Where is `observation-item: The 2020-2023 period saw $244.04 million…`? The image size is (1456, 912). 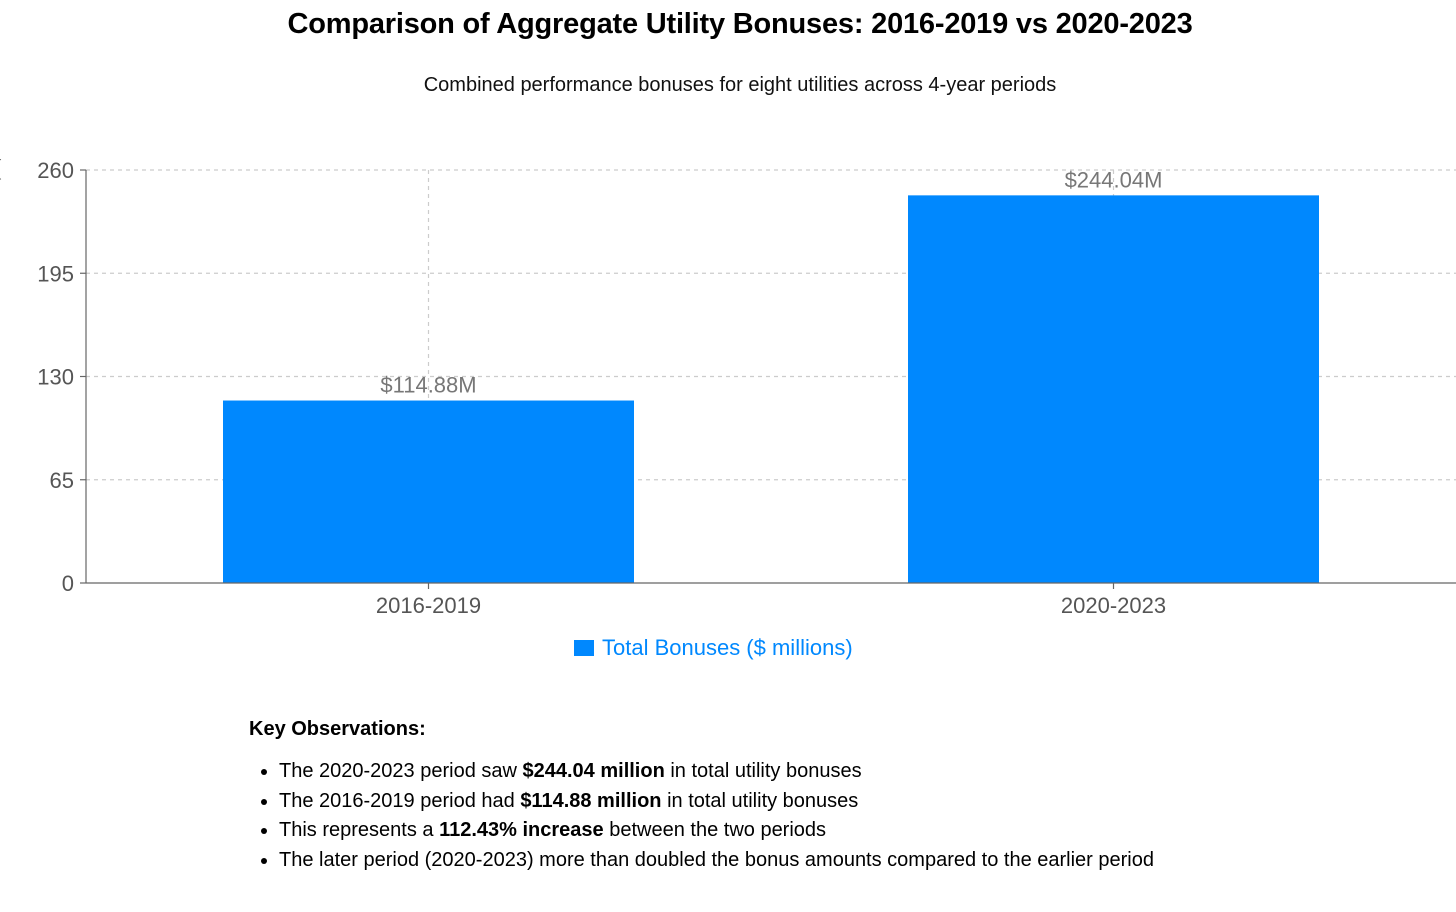
observation-item: The 2020-2023 period saw $244.04 million… is located at coordinates (839, 772).